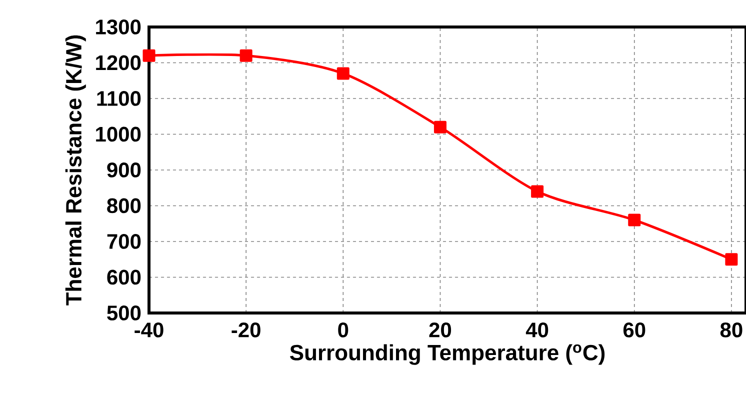 Image resolution: width=746 pixels, height=406 pixels. What do you see at coordinates (246, 330) in the screenshot?
I see `x-tick-label: -20` at bounding box center [246, 330].